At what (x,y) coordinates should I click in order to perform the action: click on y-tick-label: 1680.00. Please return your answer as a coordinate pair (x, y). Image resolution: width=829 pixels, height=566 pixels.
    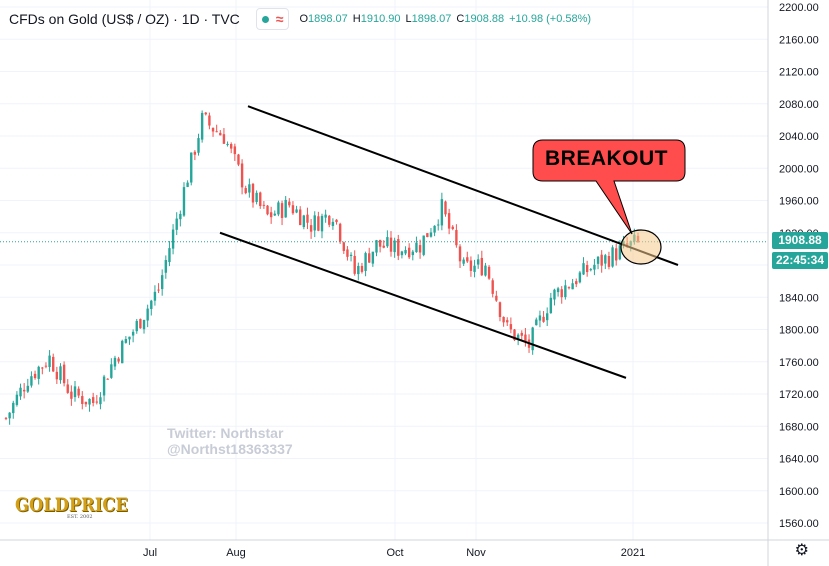
    Looking at the image, I should click on (799, 427).